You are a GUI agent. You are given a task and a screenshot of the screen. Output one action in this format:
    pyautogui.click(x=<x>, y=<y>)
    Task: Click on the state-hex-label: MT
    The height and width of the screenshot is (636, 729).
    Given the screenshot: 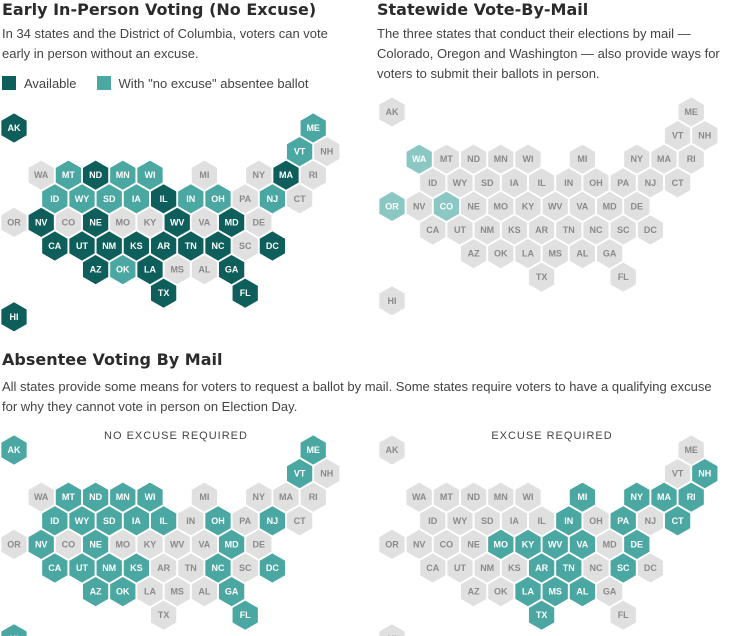 What is the action you would take?
    pyautogui.click(x=68, y=497)
    